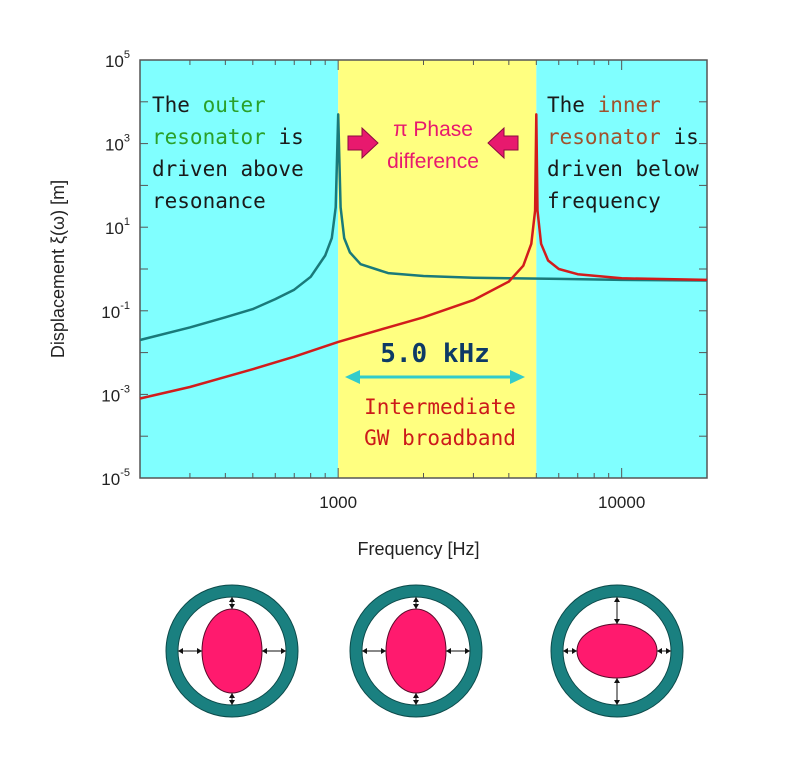 Image resolution: width=798 pixels, height=757 pixels. What do you see at coordinates (440, 438) in the screenshot?
I see `band-caption-line: GW broadband` at bounding box center [440, 438].